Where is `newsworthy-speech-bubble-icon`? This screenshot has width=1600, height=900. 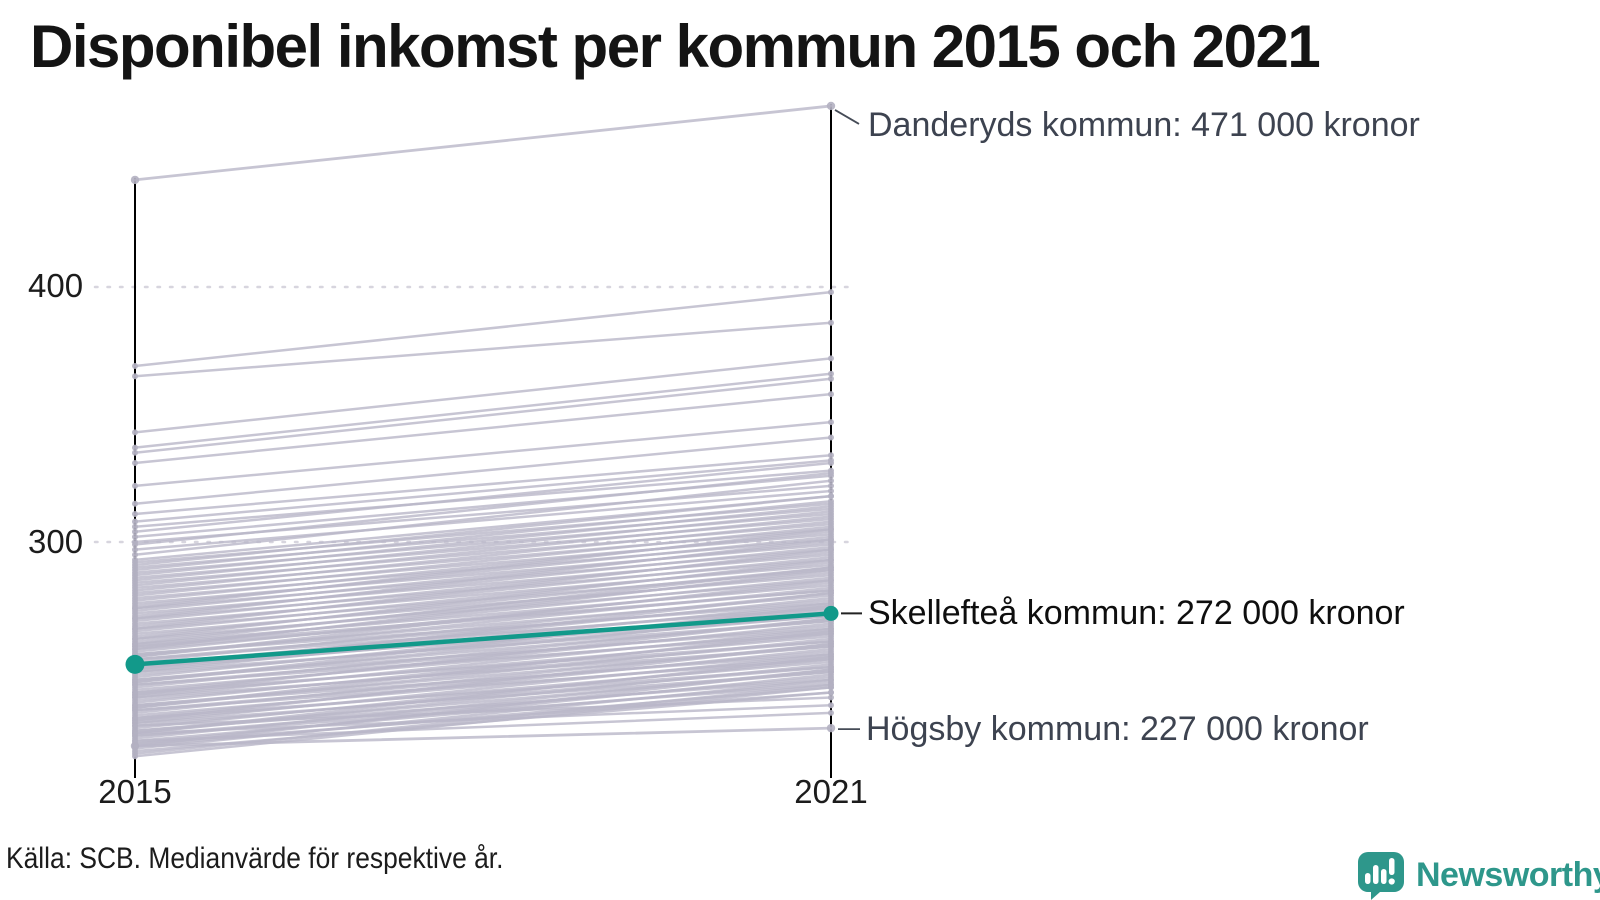 newsworthy-speech-bubble-icon is located at coordinates (1381, 876).